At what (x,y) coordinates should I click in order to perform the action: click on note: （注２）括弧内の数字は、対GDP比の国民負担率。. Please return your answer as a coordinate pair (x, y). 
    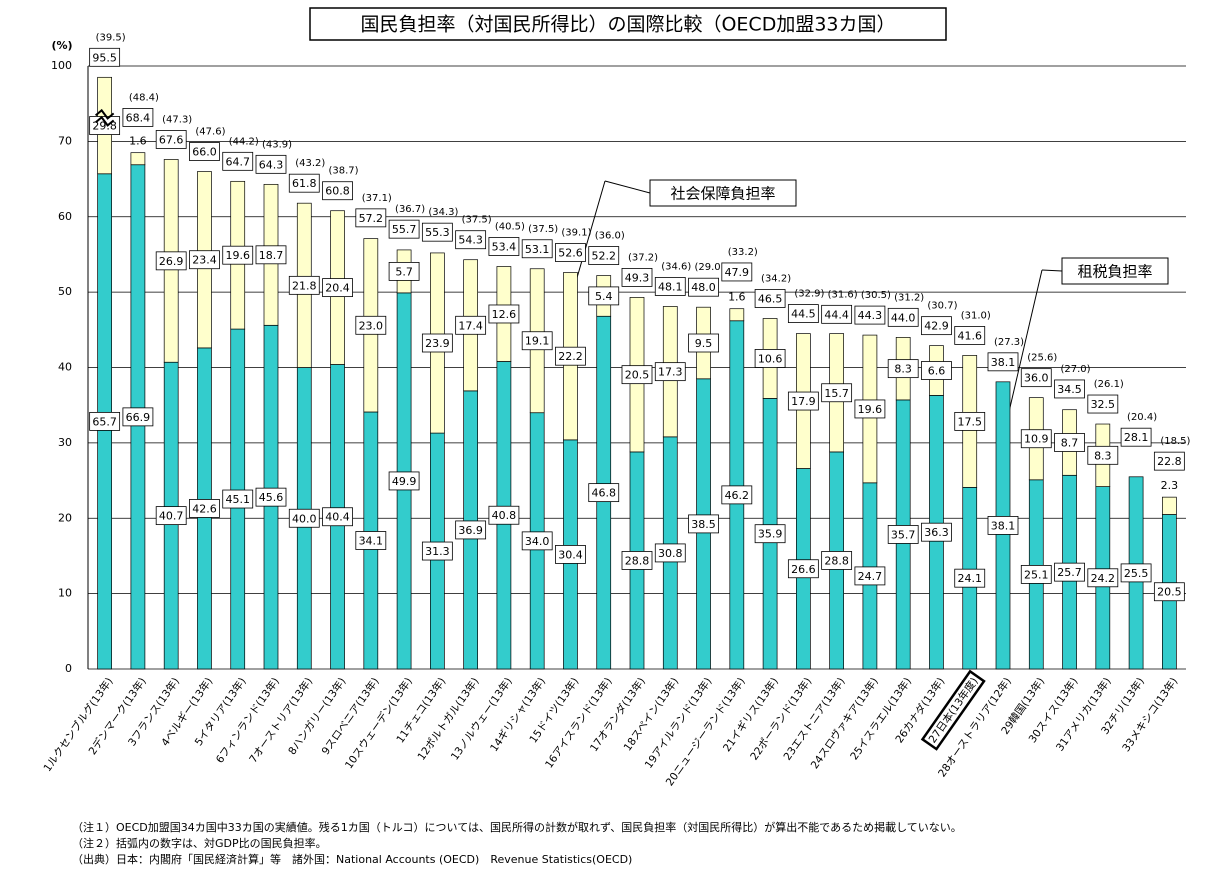
    Looking at the image, I should click on (199, 843).